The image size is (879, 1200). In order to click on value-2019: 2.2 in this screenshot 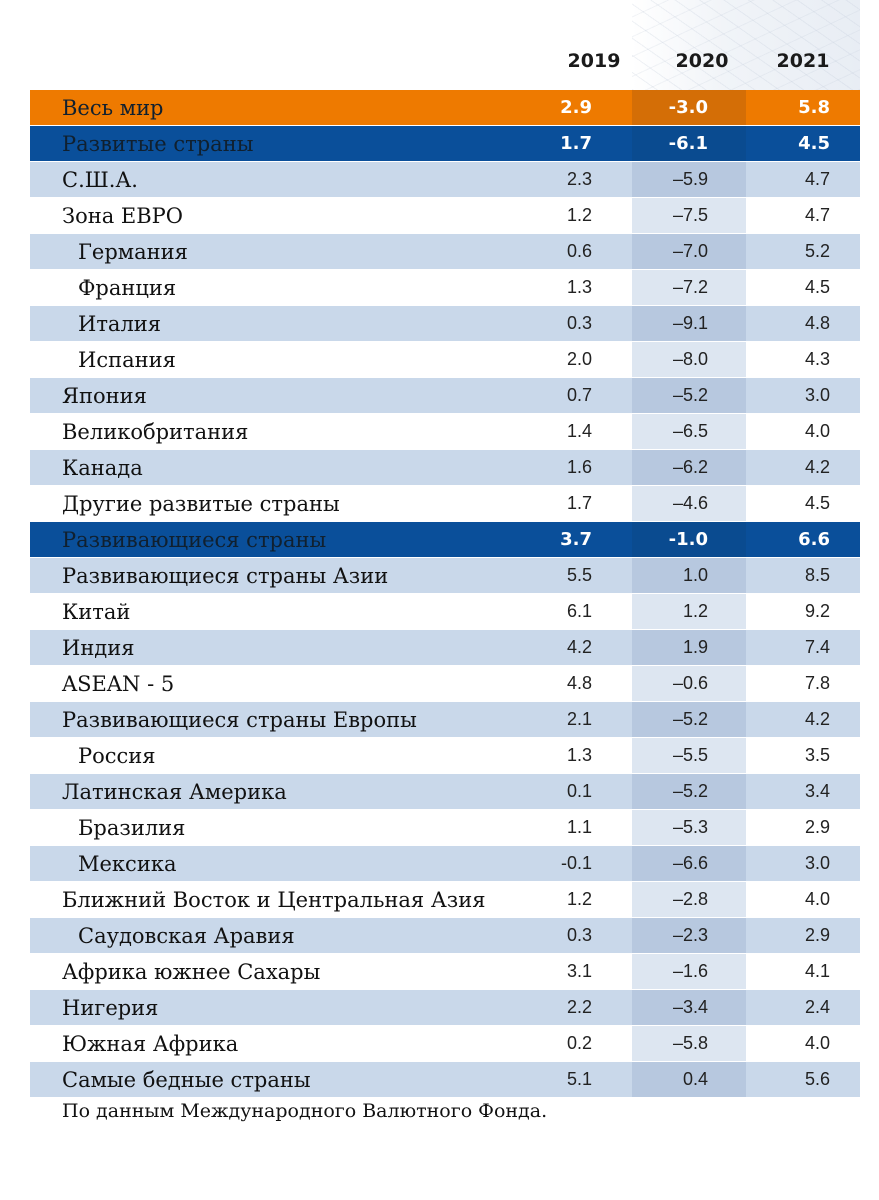, I will do `click(581, 1007)`.